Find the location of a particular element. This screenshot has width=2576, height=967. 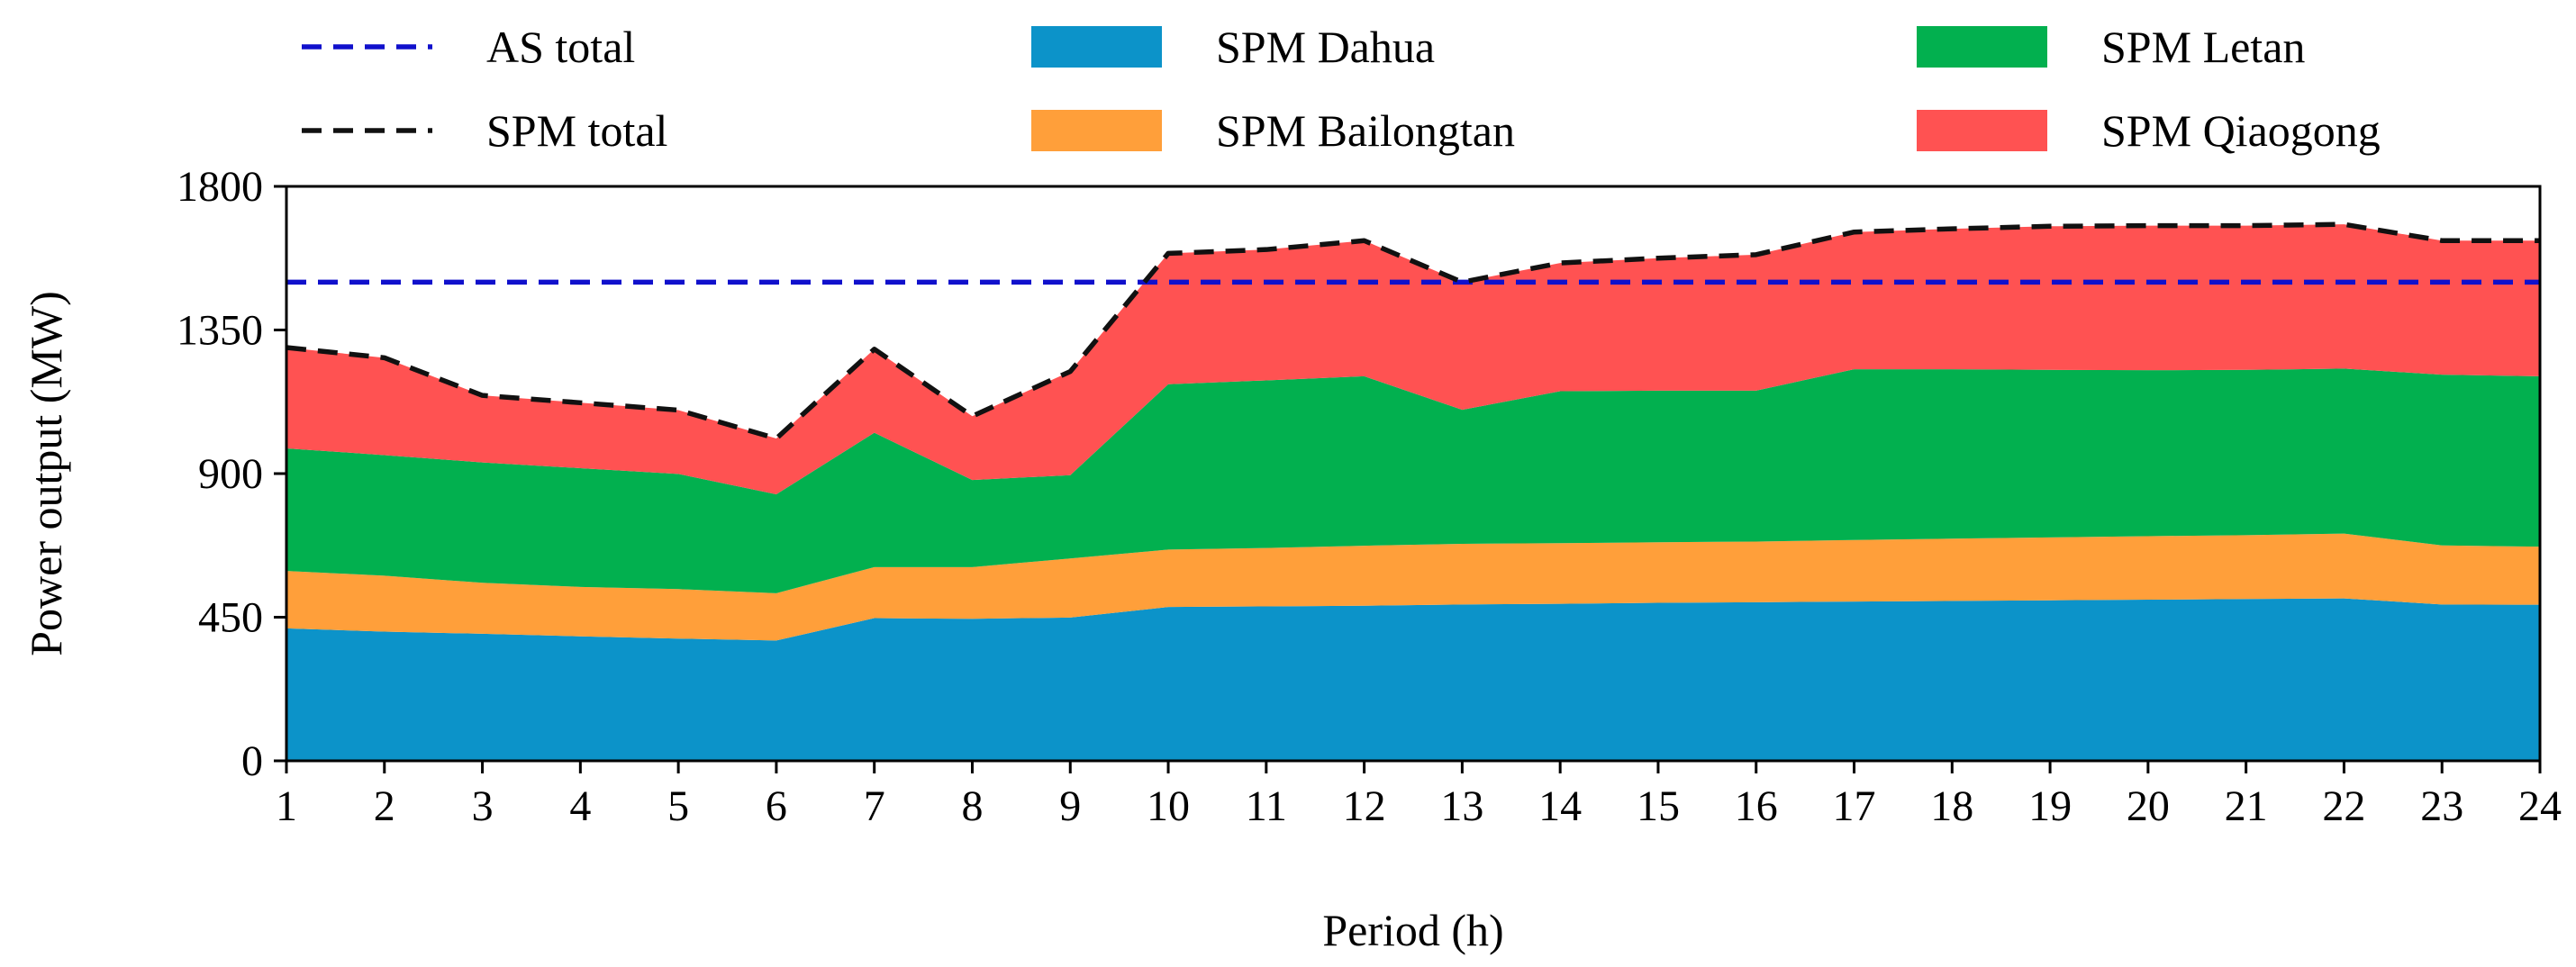

x-tick-label: 2 is located at coordinates (384, 806).